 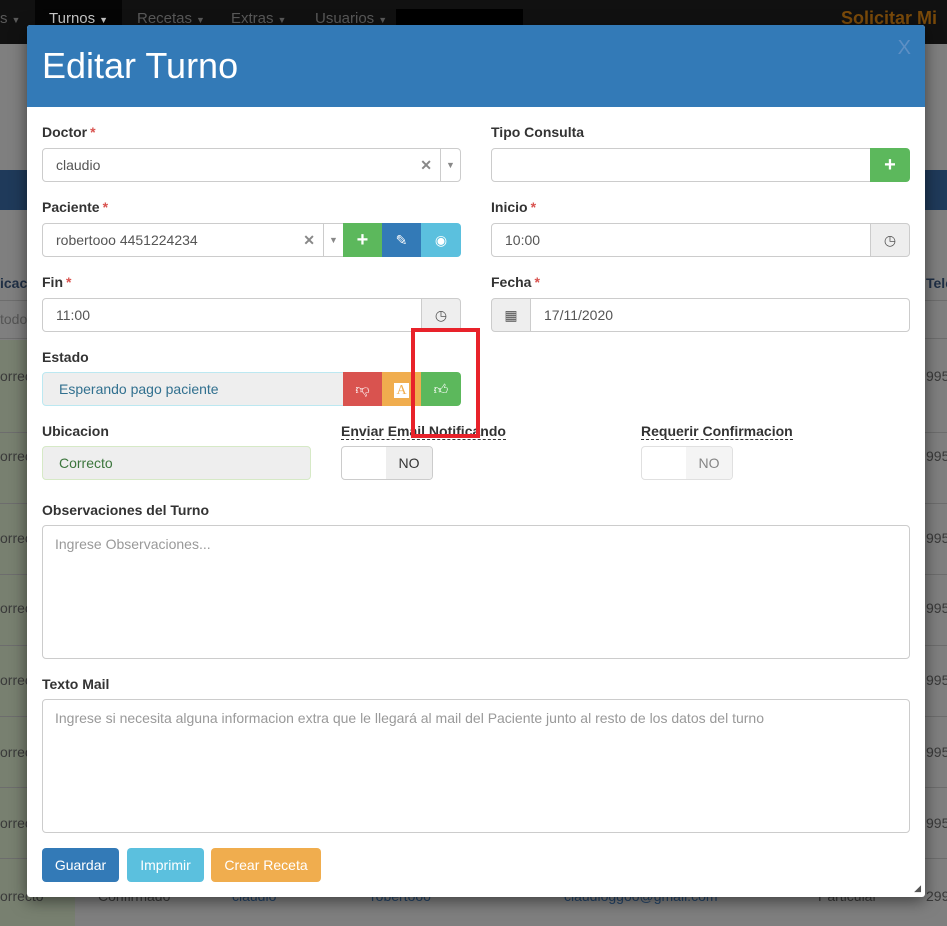 I want to click on estado-confirmar-button: 👍︎, so click(x=441, y=389).